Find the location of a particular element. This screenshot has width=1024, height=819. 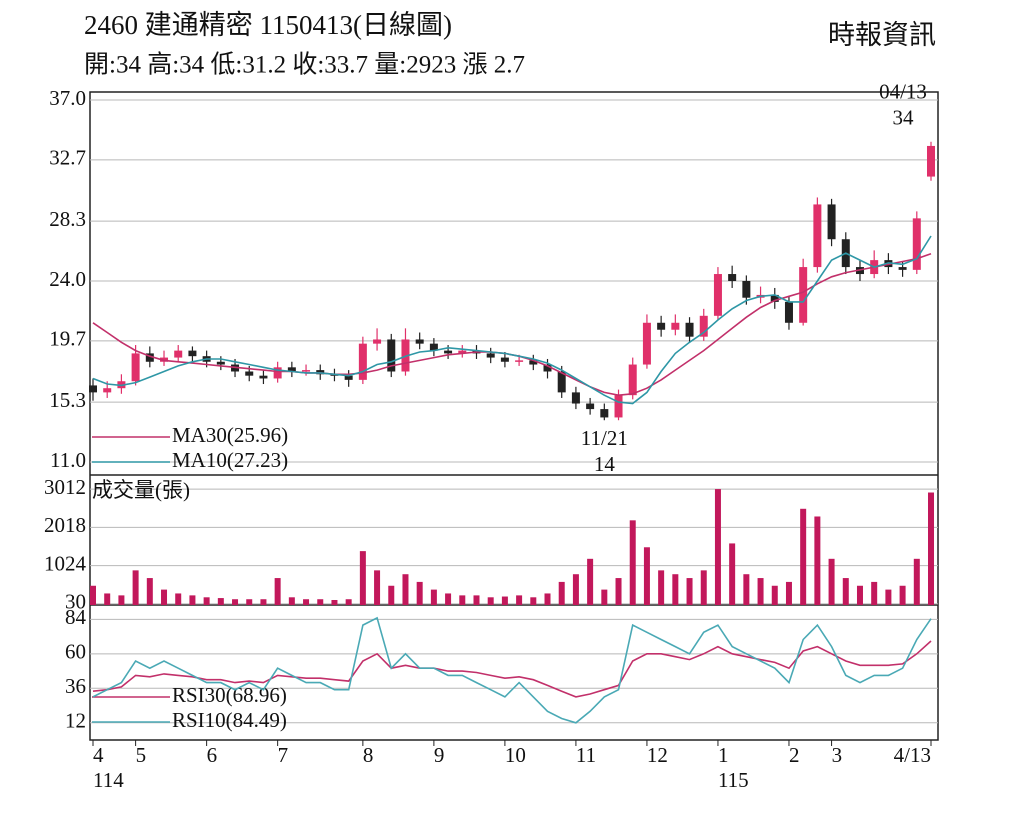

x-tick-label: 4 is located at coordinates (98, 755).